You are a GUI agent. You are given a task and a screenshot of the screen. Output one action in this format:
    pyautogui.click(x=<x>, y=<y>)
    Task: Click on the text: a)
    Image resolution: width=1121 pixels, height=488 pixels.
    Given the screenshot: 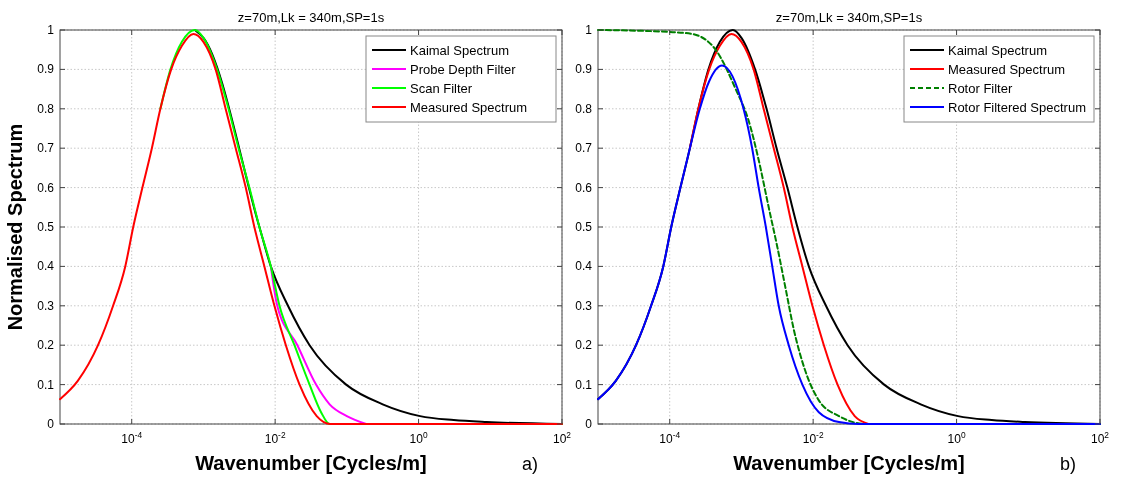 What is the action you would take?
    pyautogui.click(x=530, y=464)
    